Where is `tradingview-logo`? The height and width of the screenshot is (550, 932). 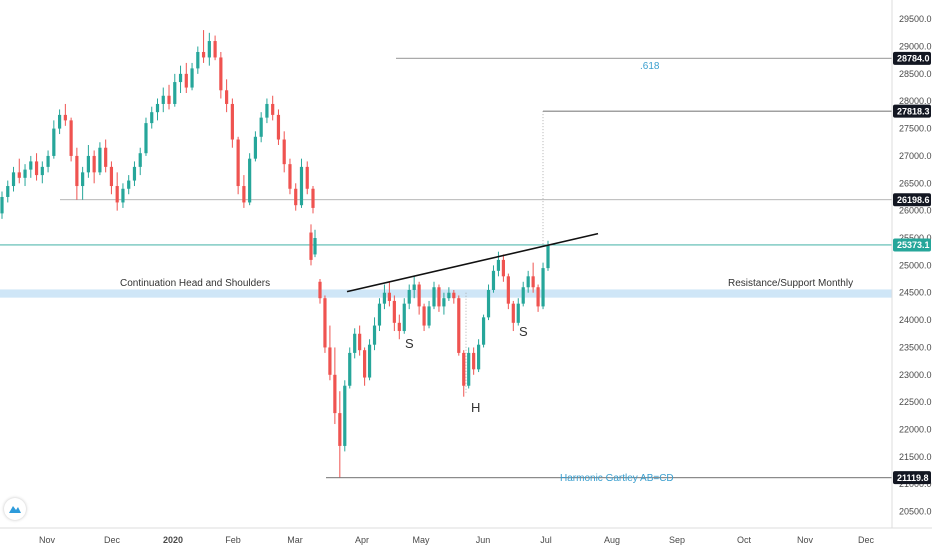
tradingview-logo is located at coordinates (15, 509).